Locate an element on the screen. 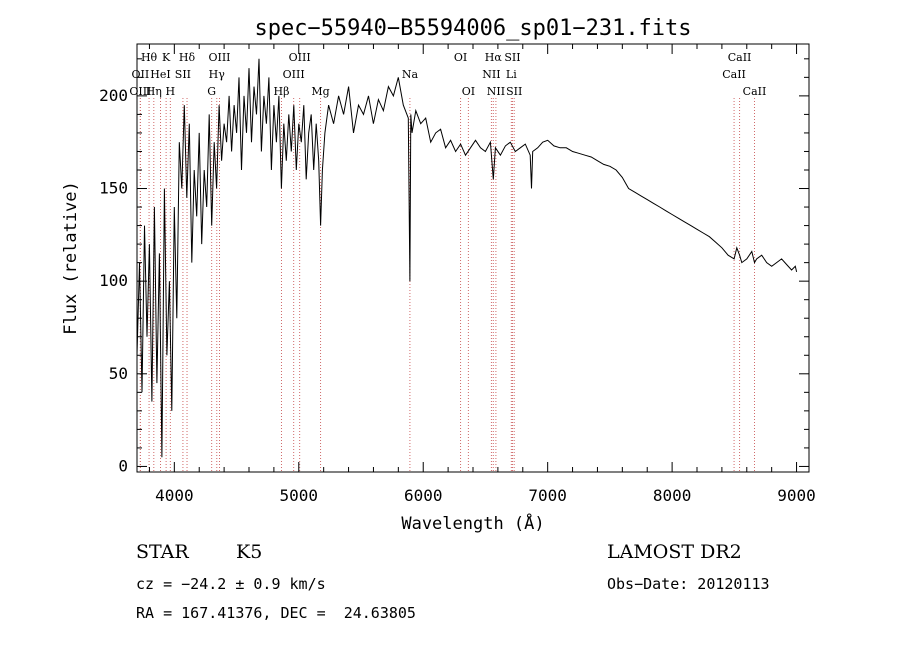  line-label-22: Hβ is located at coordinates (282, 91).